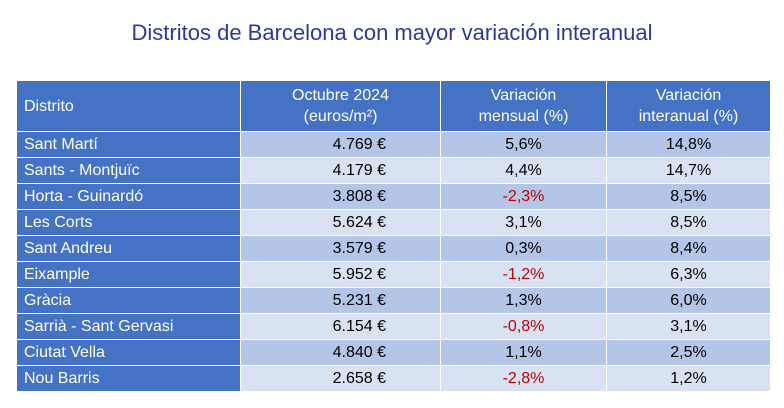 The image size is (784, 408). I want to click on district-cell: Sant Andreu, so click(128, 248).